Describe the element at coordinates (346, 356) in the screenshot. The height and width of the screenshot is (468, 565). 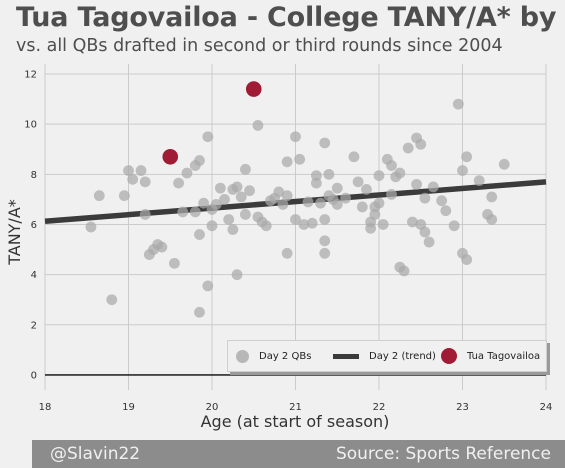
I see `legend-trend-marker` at that location.